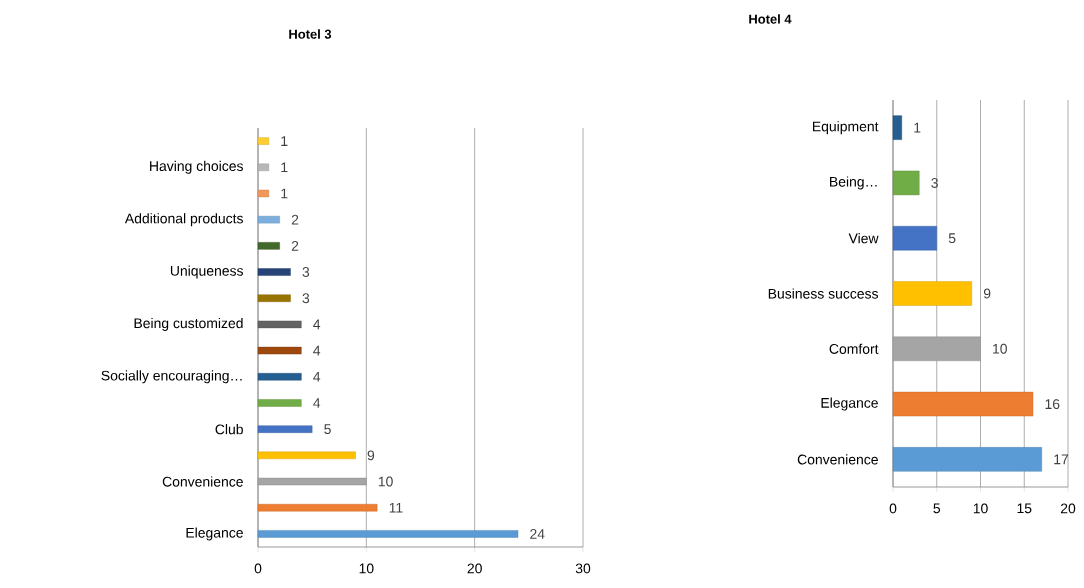  Describe the element at coordinates (196, 167) in the screenshot. I see `y-tick-label: Having choices` at that location.